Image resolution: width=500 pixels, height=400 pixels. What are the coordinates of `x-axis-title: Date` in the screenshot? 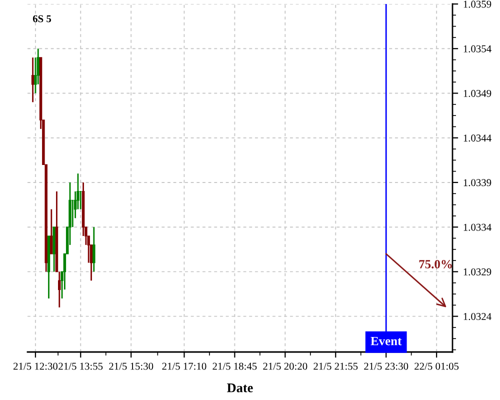 It's located at (240, 387).